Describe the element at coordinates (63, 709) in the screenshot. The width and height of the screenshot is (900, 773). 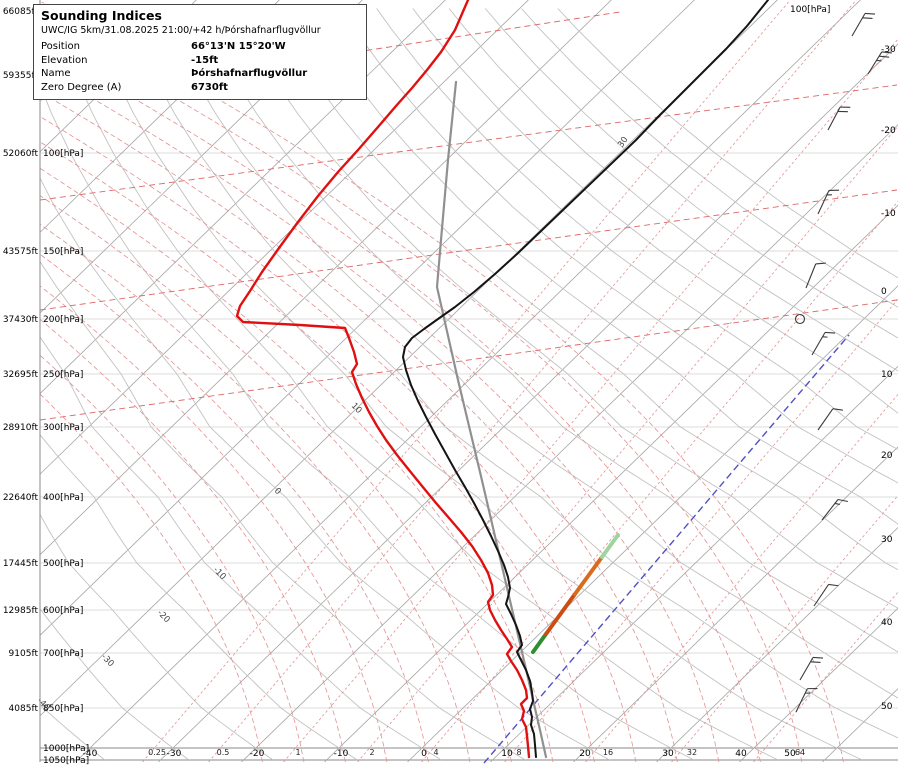
I see `pressure-label: 850[hPa]` at that location.